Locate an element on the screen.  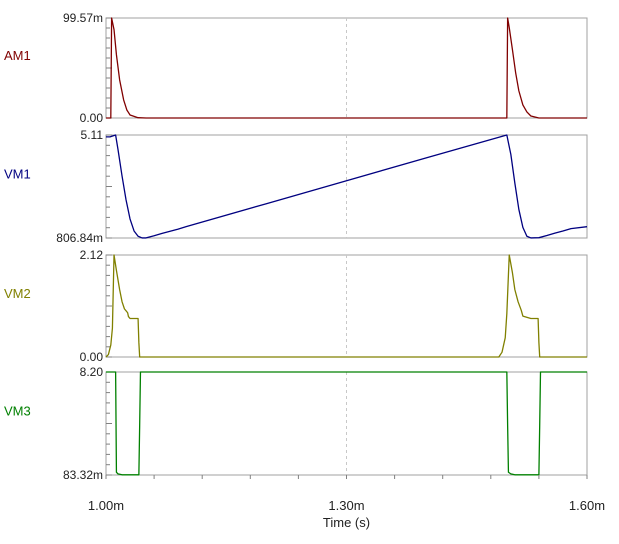
x-tick-label: 1.30m is located at coordinates (346, 505).